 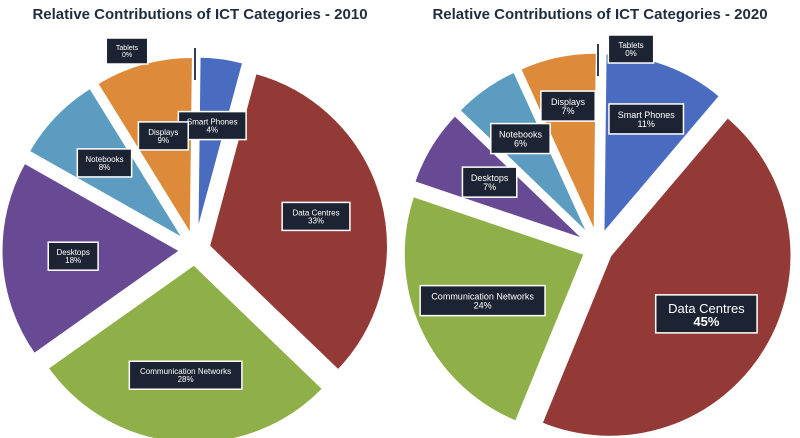 What do you see at coordinates (186, 379) in the screenshot?
I see `label-value-communication-networks: 28%` at bounding box center [186, 379].